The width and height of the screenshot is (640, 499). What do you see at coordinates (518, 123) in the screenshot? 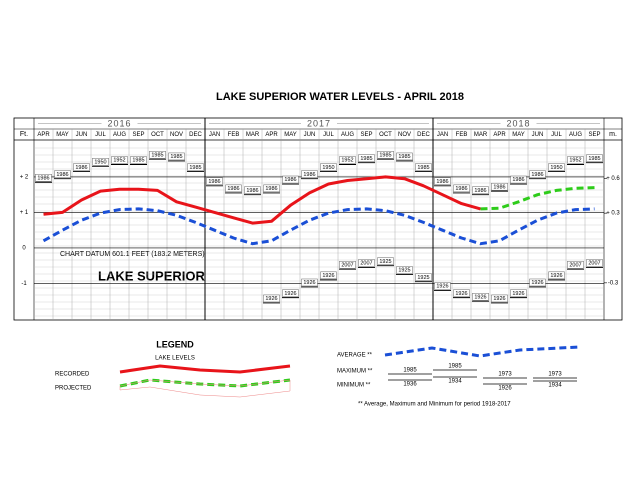
I see `year-label: 2018` at bounding box center [518, 123].